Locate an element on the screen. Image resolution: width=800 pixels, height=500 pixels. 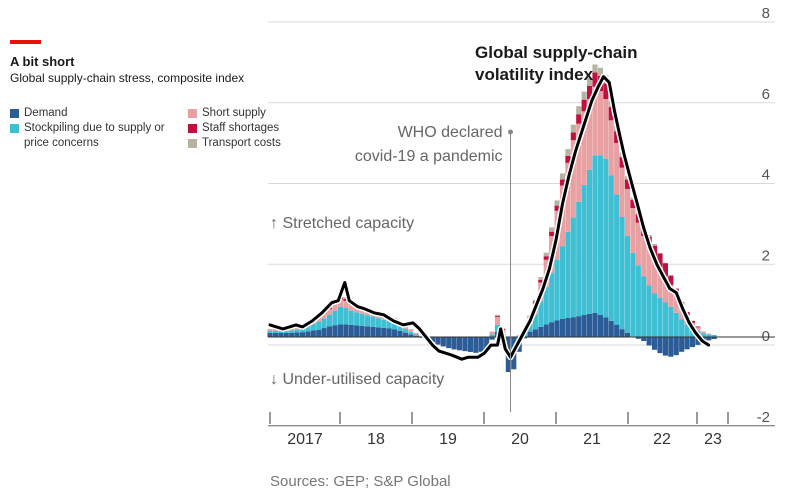
chart-title: A bit short is located at coordinates (42, 61).